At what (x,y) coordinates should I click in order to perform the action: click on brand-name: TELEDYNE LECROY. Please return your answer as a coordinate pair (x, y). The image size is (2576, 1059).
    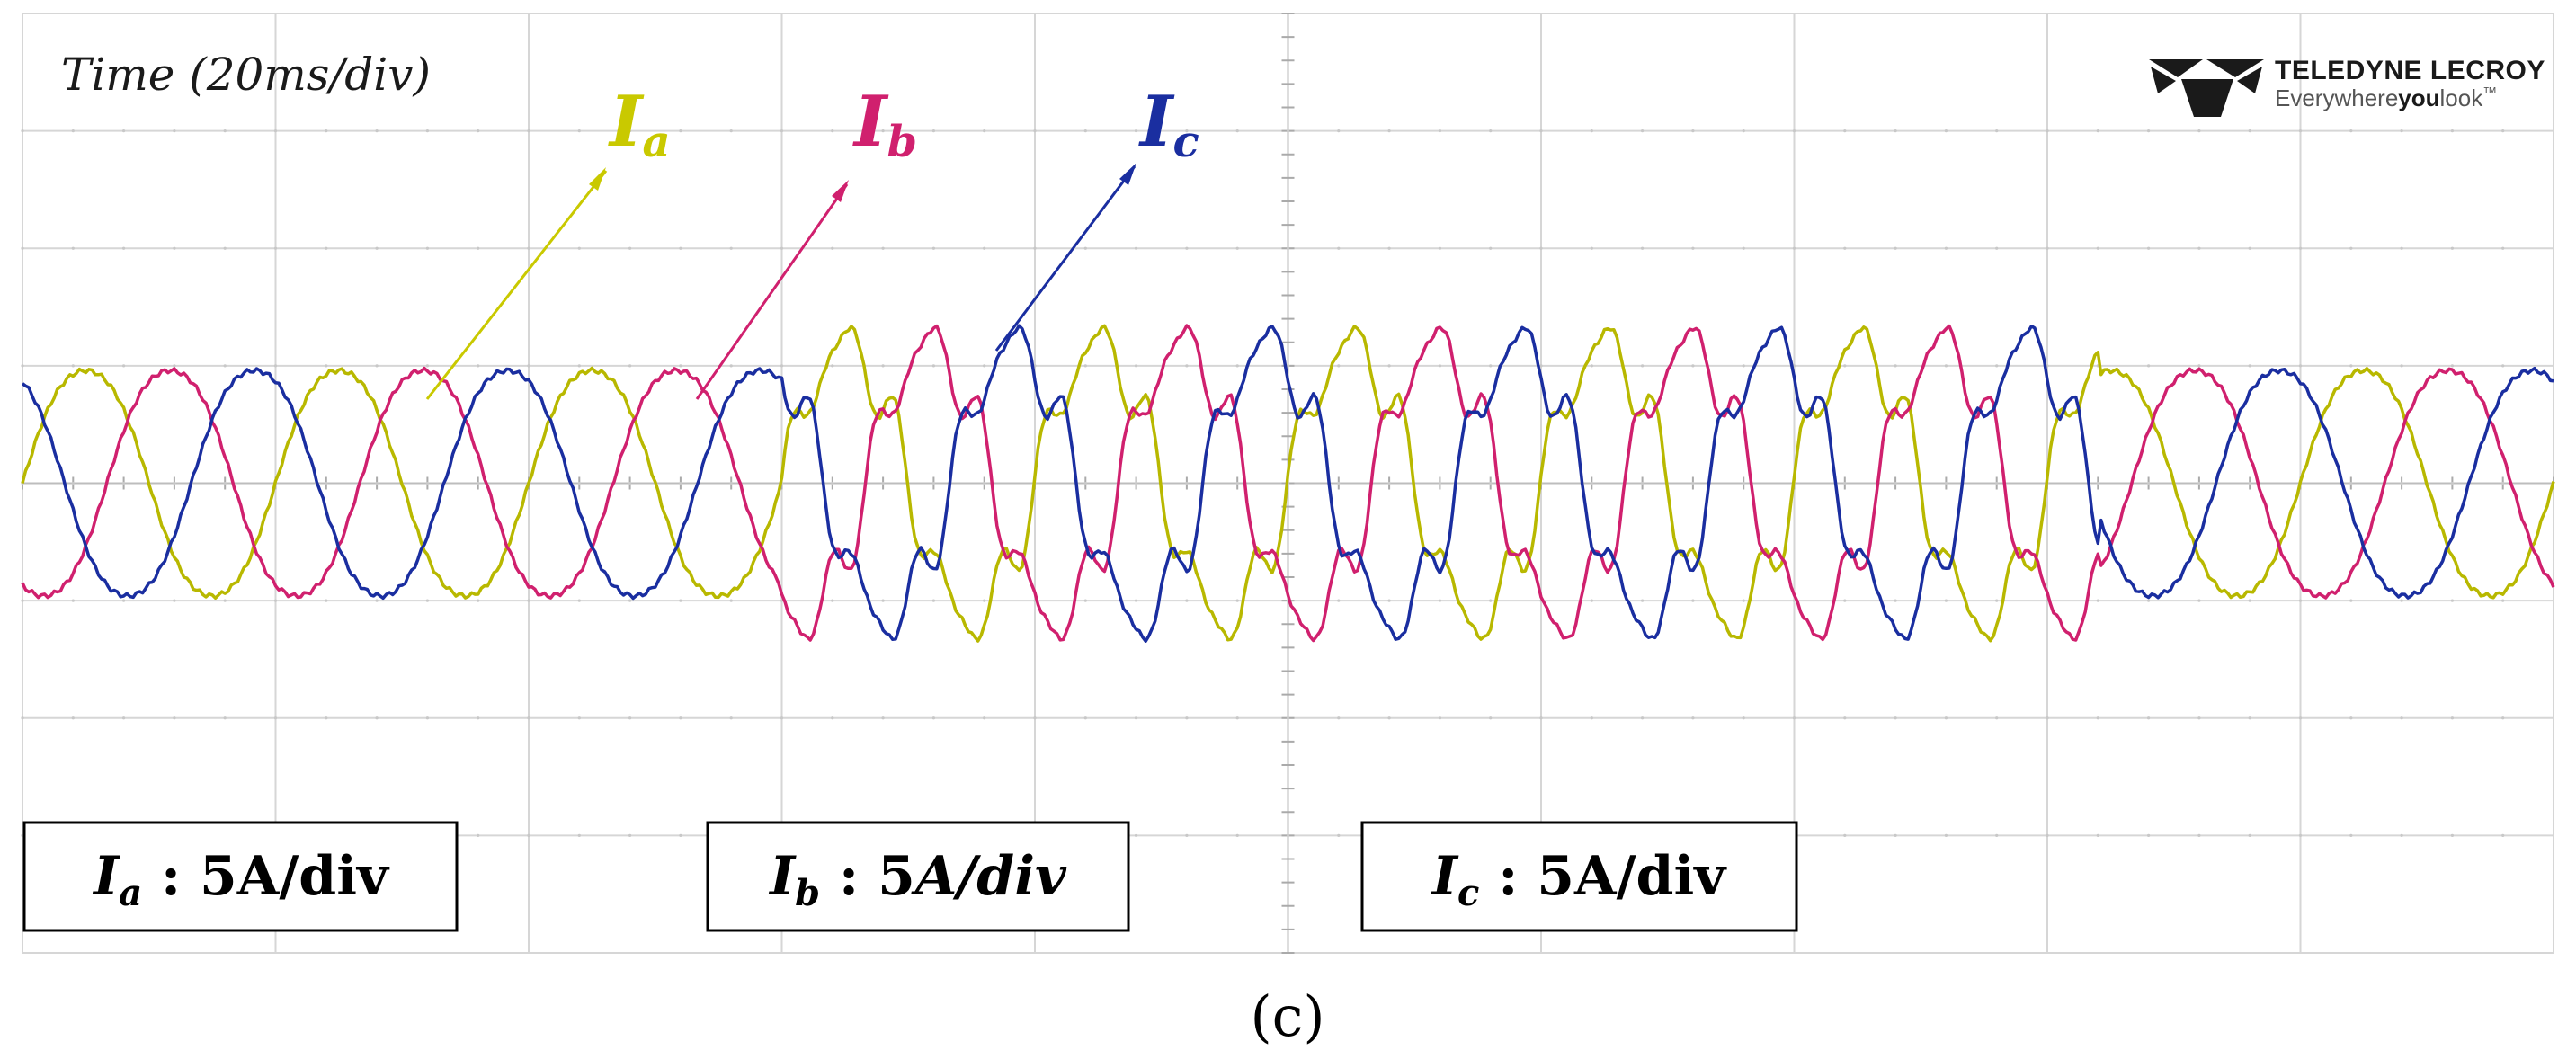
    Looking at the image, I should click on (2410, 70).